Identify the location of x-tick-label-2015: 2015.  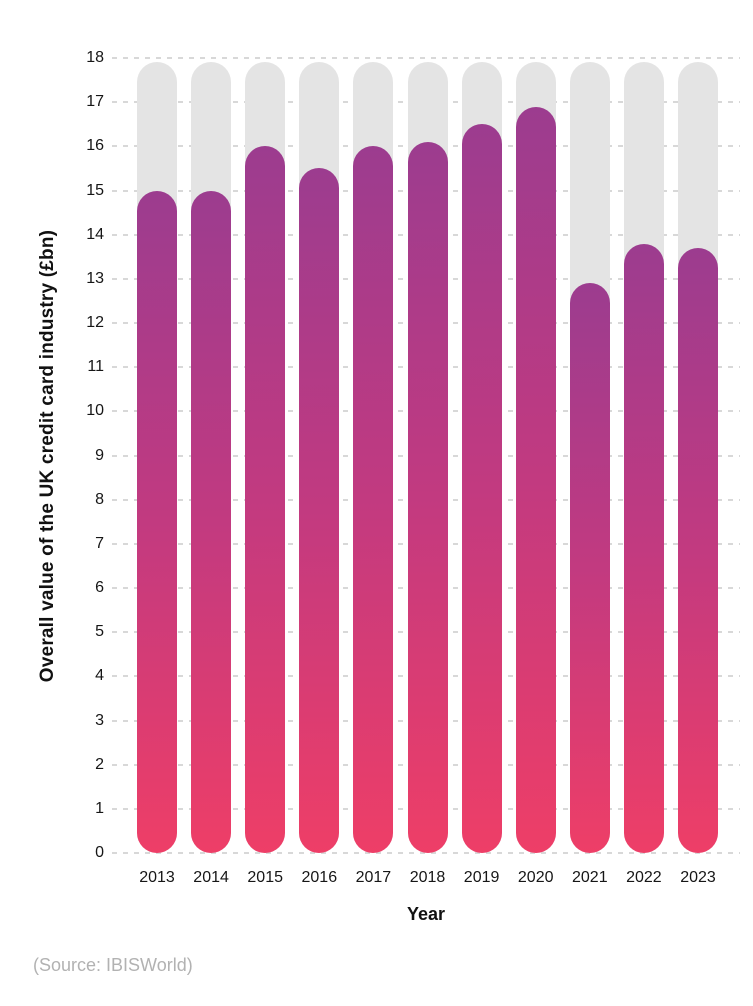
(265, 877).